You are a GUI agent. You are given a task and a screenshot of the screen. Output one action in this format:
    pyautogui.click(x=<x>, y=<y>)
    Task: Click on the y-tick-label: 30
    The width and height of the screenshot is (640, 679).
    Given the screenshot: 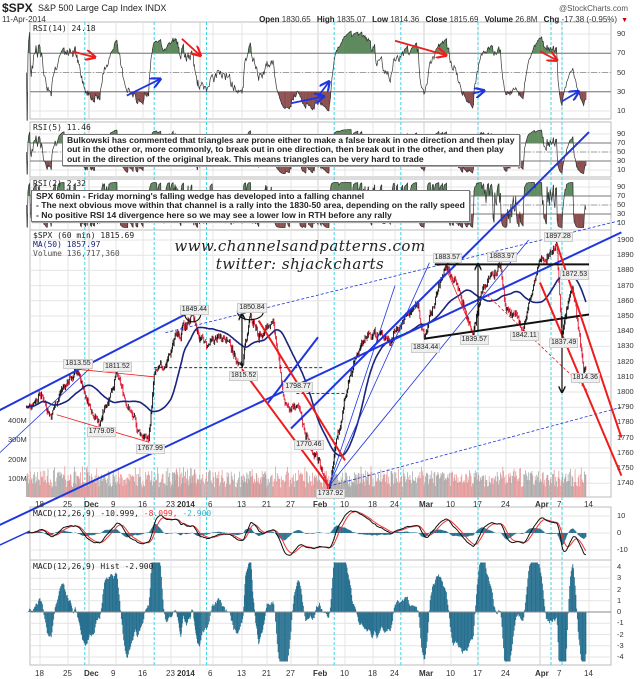 What is the action you would take?
    pyautogui.click(x=621, y=213)
    